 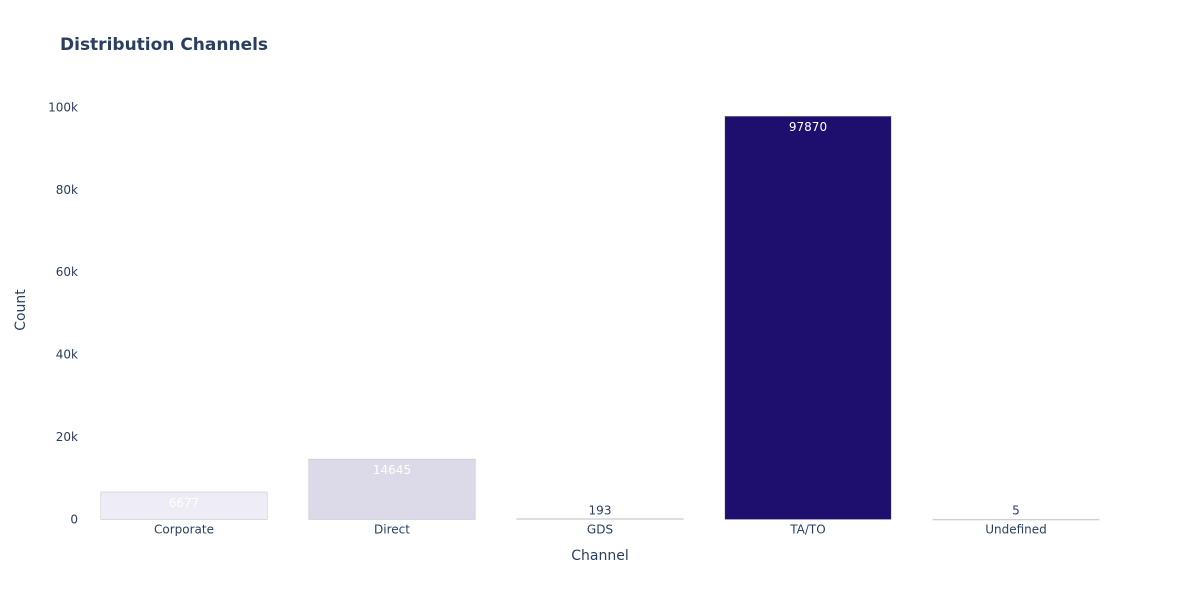 I want to click on bar-value-label: 97870, so click(x=808, y=127).